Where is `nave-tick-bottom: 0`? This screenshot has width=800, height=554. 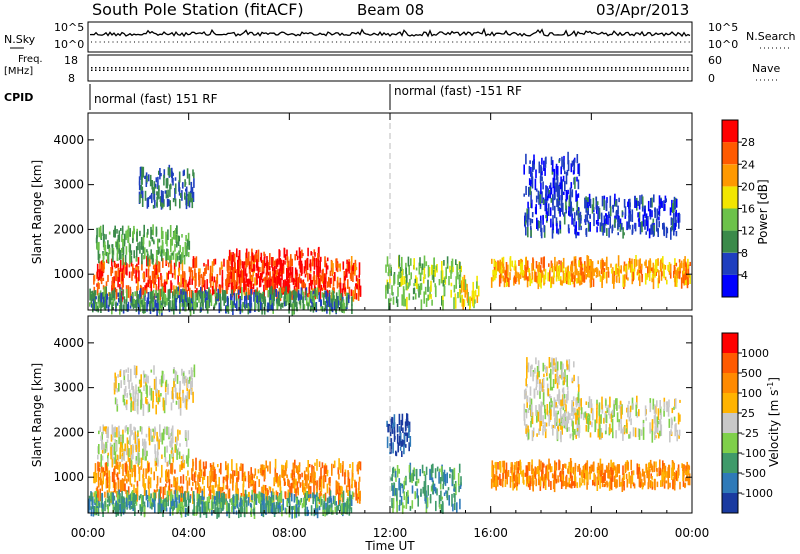 nave-tick-bottom: 0 is located at coordinates (711, 78).